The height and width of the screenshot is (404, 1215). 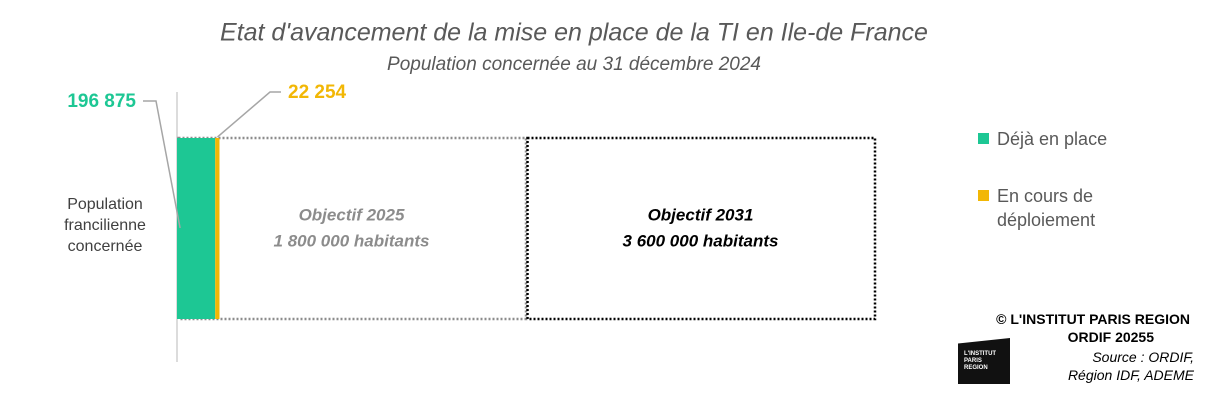 I want to click on objective-value: 3 600 000 habitants, so click(x=701, y=240).